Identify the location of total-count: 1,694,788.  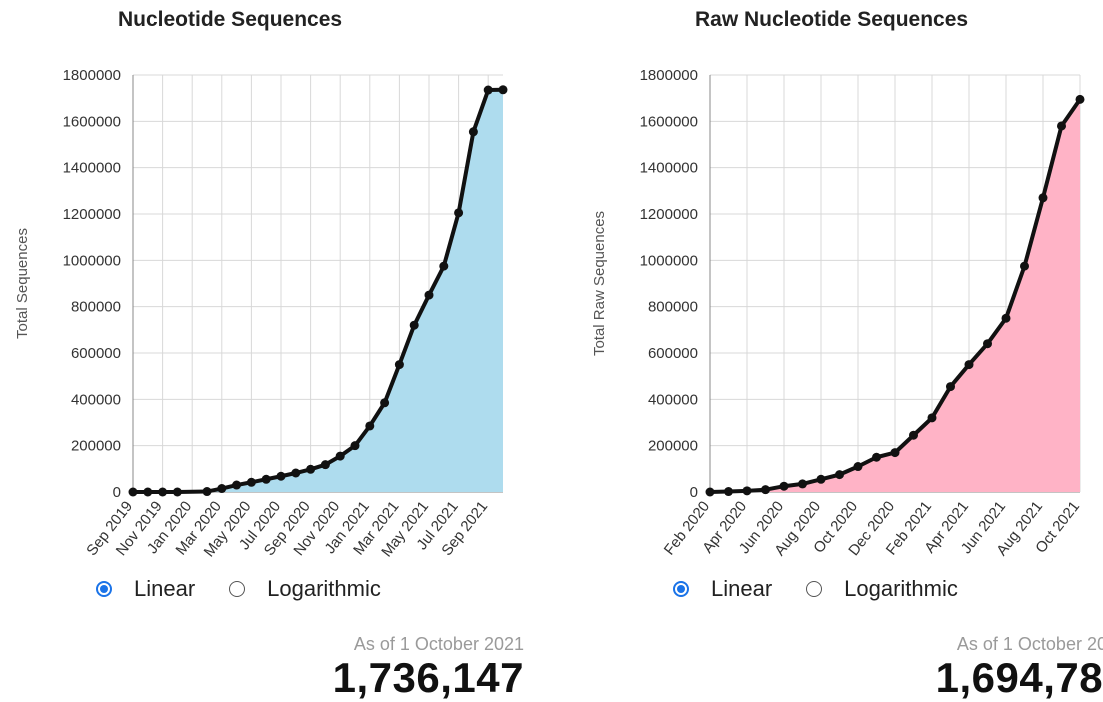
(1019, 677).